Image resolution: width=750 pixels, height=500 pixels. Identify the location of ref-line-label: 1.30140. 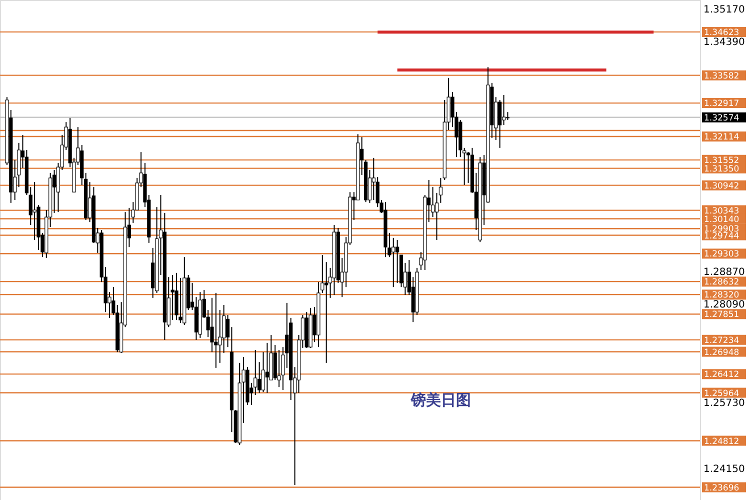
(722, 219).